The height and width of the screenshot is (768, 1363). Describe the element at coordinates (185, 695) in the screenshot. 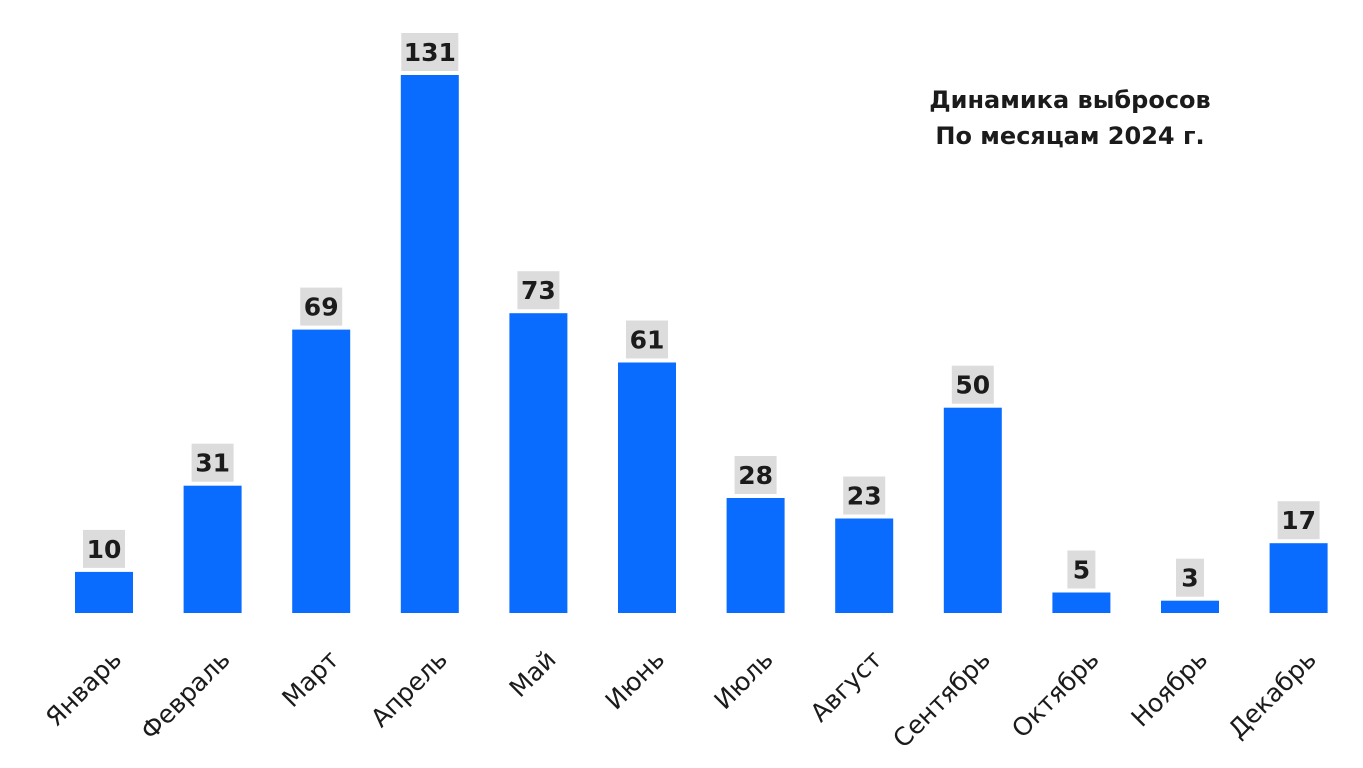

I see `x-tick-label-2: Февраль` at that location.